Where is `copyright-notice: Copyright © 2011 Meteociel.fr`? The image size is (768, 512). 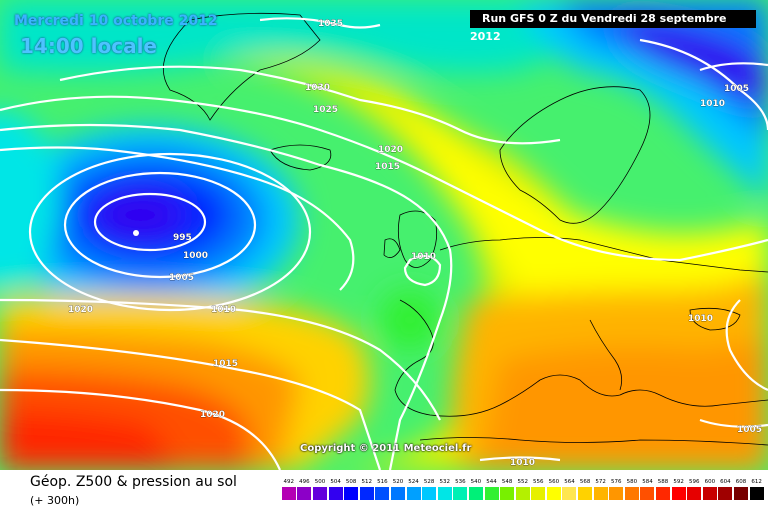 copyright-notice: Copyright © 2011 Meteociel.fr is located at coordinates (386, 448).